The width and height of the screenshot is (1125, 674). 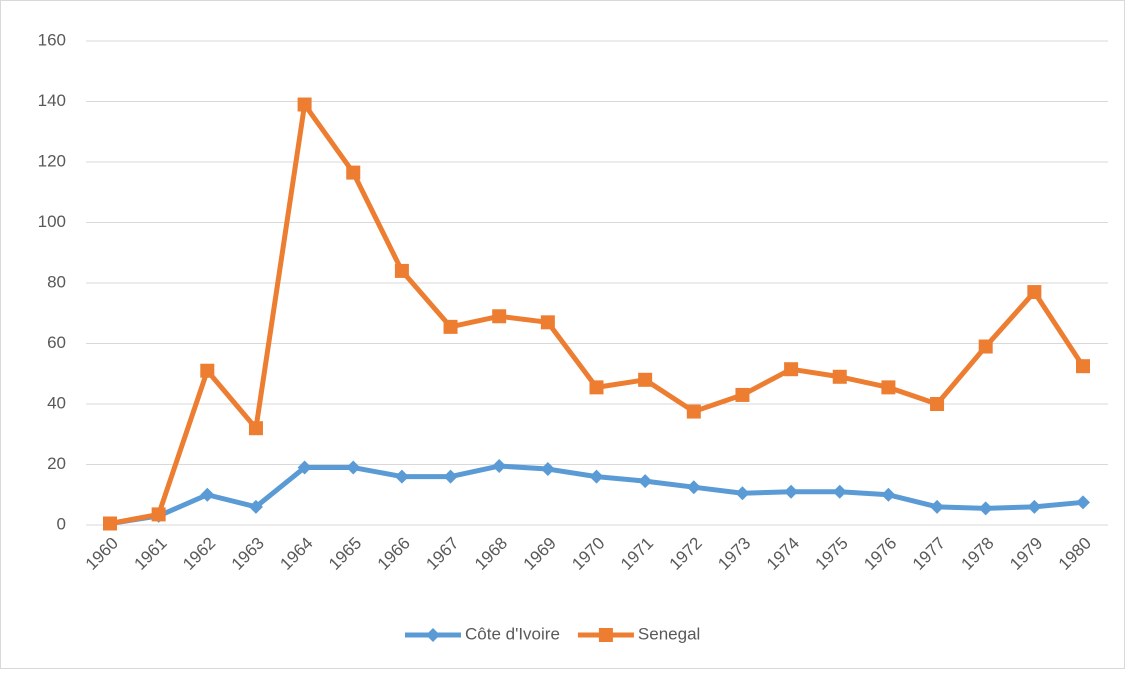 I want to click on y-tick-label: 160, so click(x=52, y=39).